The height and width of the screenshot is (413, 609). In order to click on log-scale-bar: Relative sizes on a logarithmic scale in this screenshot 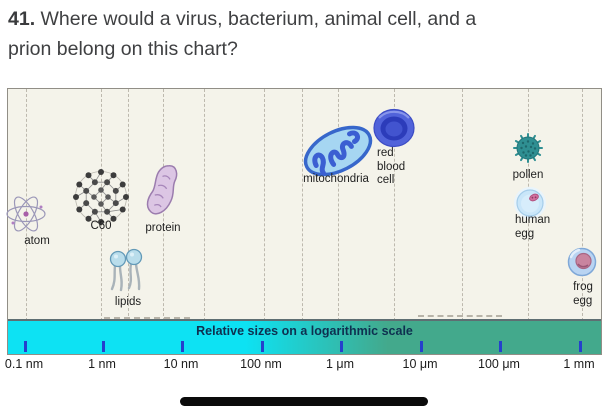, I will do `click(304, 336)`.